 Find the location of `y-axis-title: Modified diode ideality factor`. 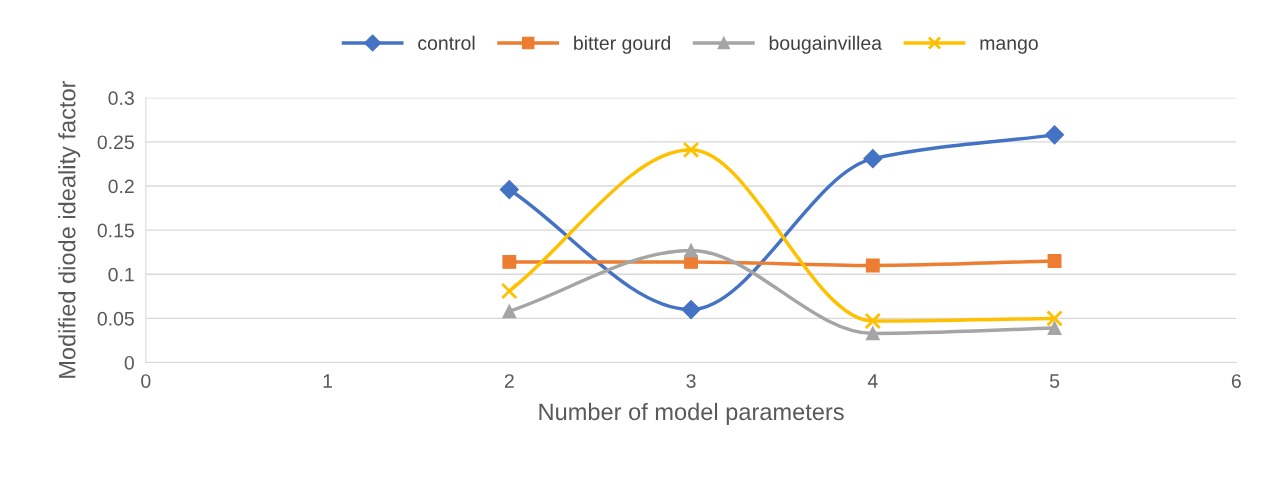

y-axis-title: Modified diode ideality factor is located at coordinates (69, 229).